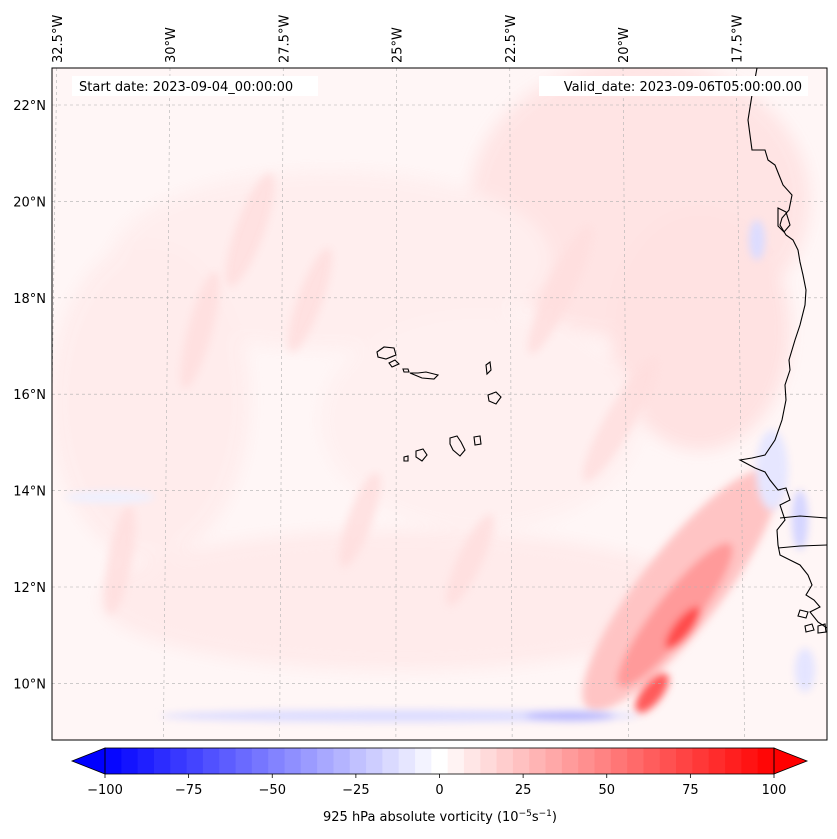  Describe the element at coordinates (406, 458) in the screenshot. I see `island-brava` at that location.